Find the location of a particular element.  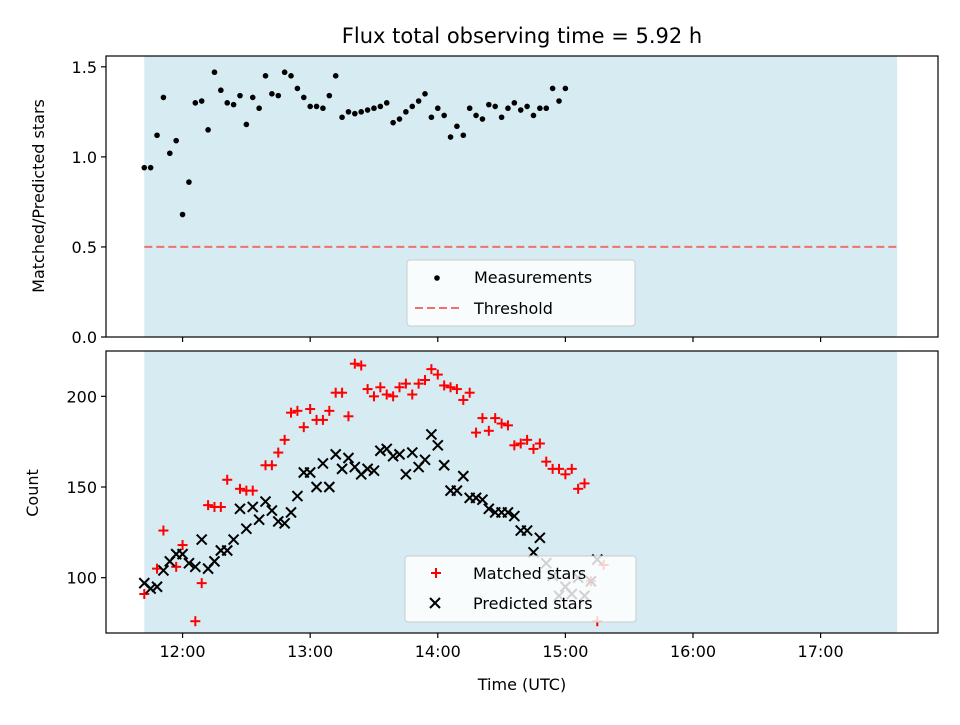

top-y-ticks: 0.0 0.5 1.0 1.5 is located at coordinates (89, 202).